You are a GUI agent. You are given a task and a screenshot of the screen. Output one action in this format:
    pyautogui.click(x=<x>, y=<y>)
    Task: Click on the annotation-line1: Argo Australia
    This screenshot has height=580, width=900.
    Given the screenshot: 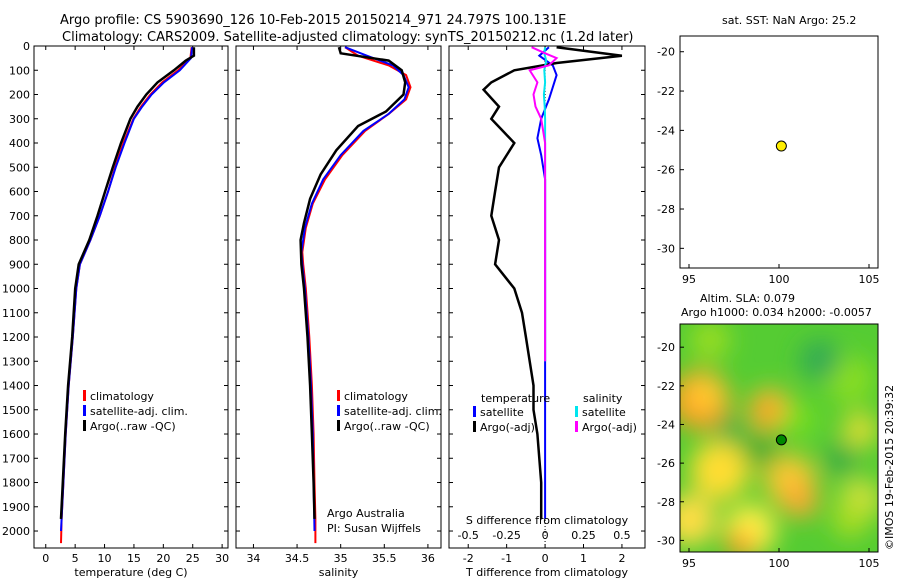 What is the action you would take?
    pyautogui.click(x=366, y=513)
    